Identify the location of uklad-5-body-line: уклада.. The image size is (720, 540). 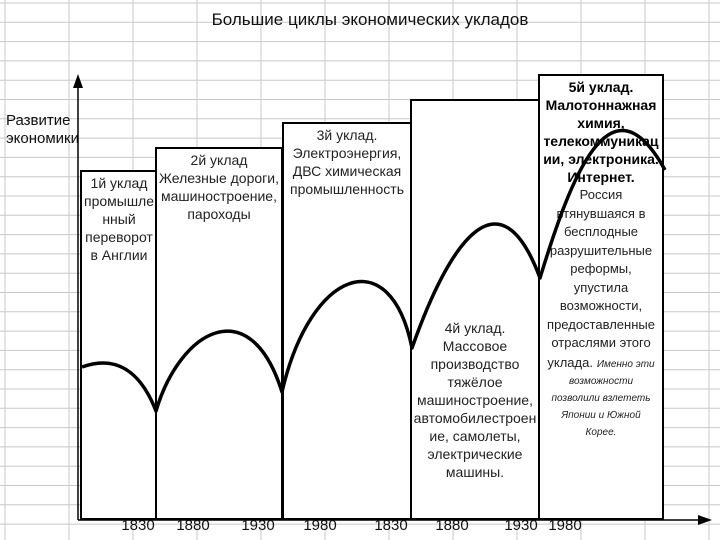
(570, 362).